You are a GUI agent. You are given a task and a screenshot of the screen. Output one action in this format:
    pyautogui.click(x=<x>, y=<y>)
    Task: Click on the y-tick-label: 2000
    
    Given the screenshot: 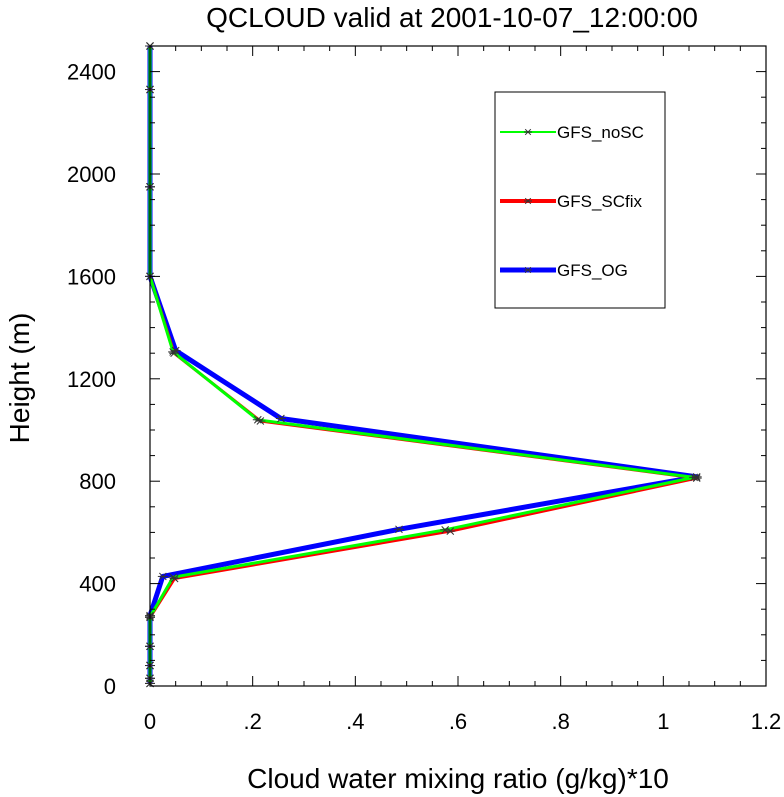 What is the action you would take?
    pyautogui.click(x=91, y=174)
    